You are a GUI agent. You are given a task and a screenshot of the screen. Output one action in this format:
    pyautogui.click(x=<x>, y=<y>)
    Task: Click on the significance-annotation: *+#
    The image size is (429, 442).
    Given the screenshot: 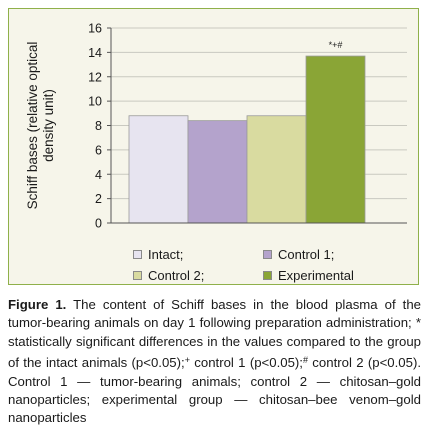 What is the action you would take?
    pyautogui.click(x=336, y=45)
    